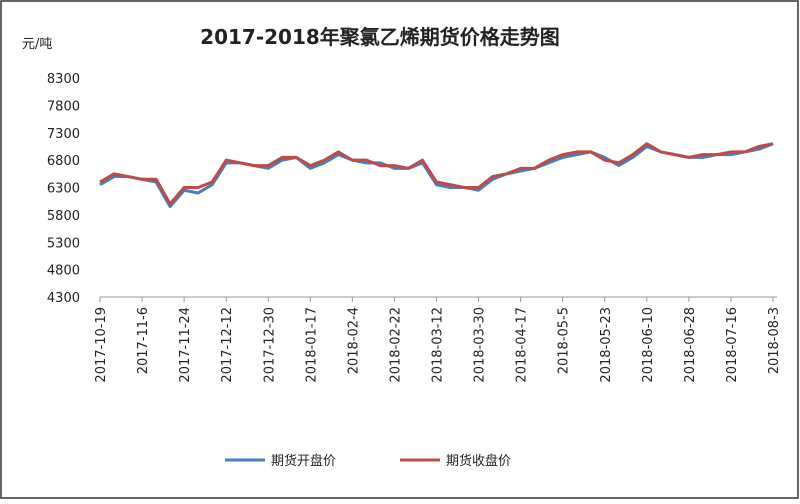 Image resolution: width=800 pixels, height=504 pixels. What do you see at coordinates (395, 345) in the screenshot?
I see `x-tick-label: 2018-02-22` at bounding box center [395, 345].